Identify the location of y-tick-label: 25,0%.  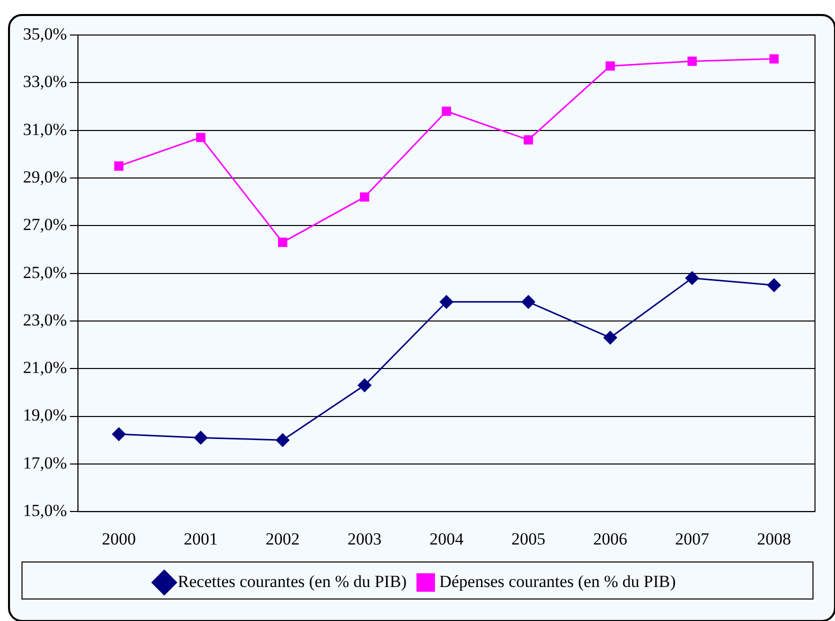
(44, 272).